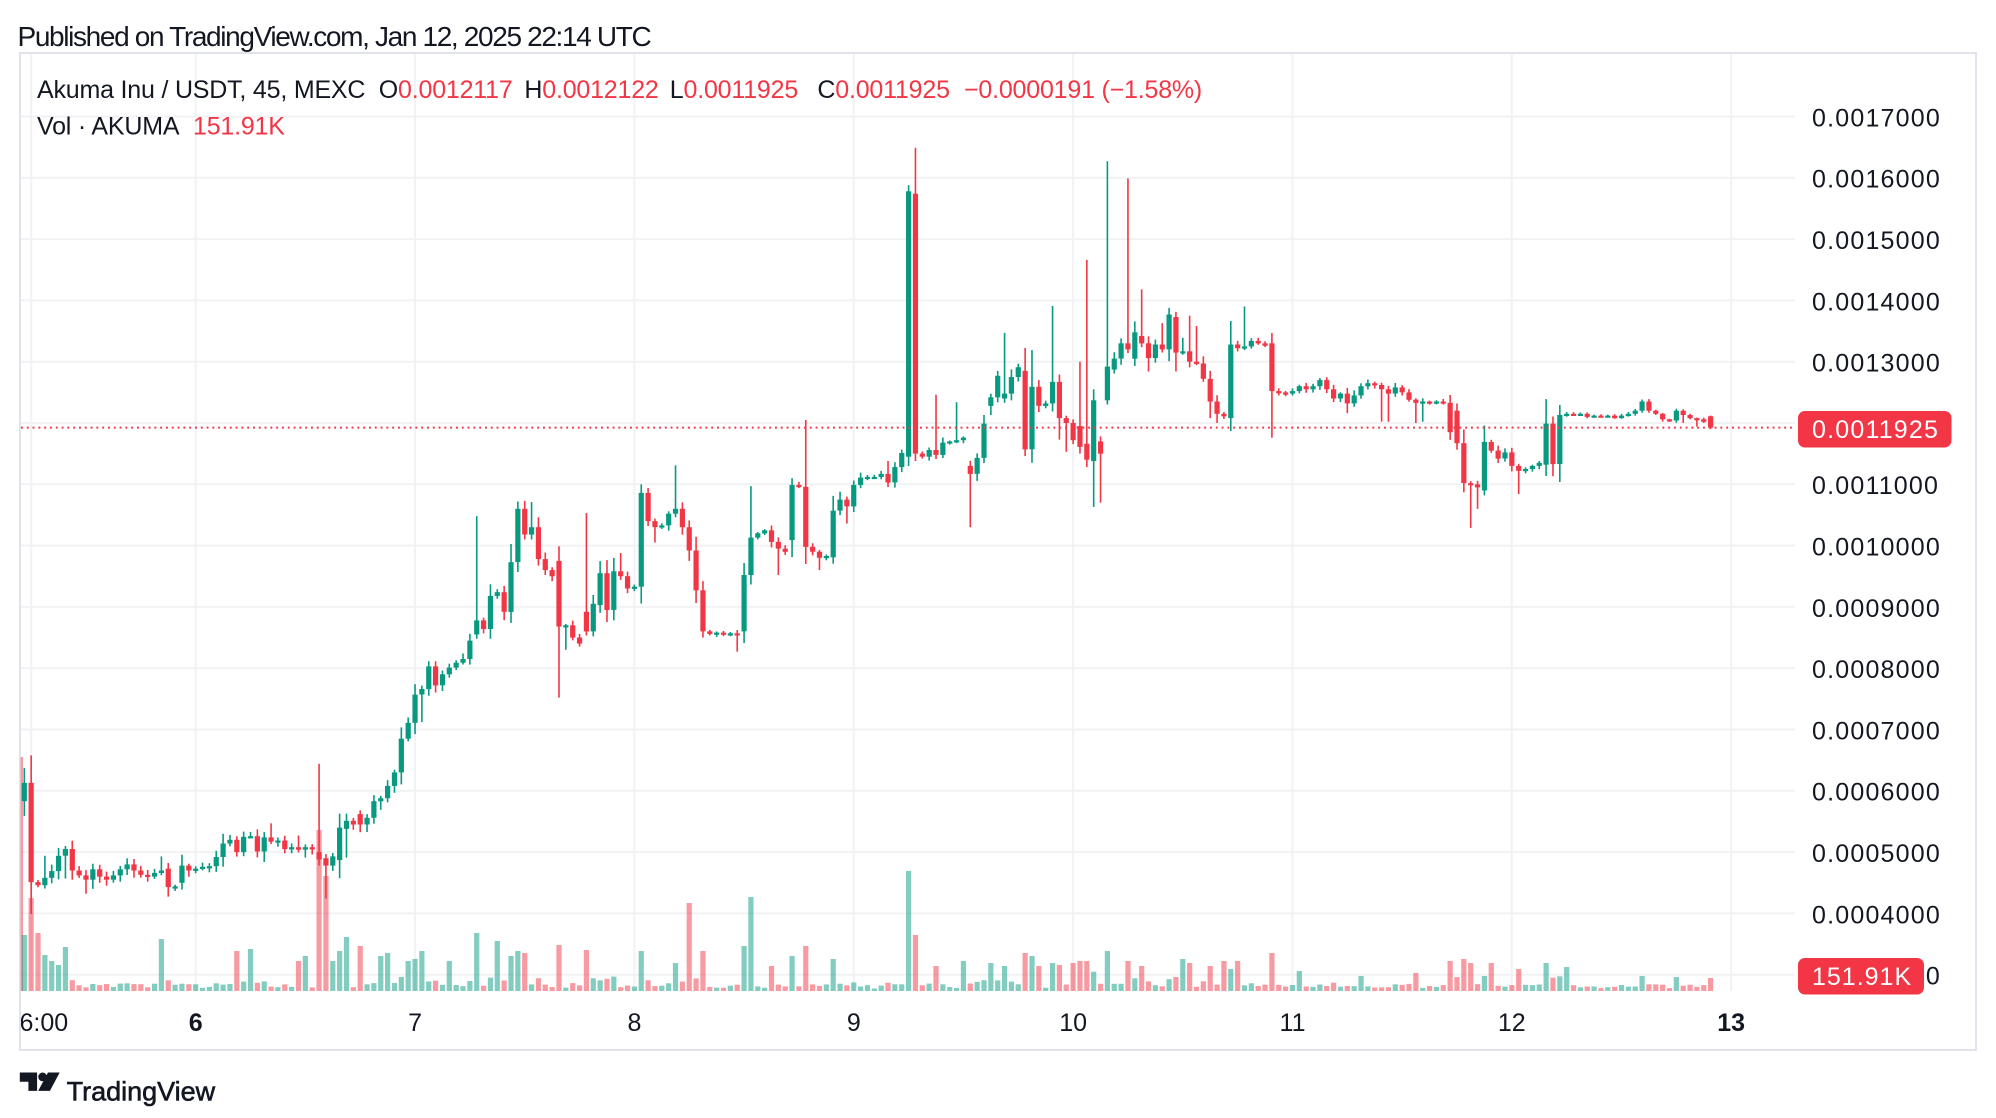 The image size is (1996, 1118). I want to click on svg-text: 0.0011925, so click(1875, 430).